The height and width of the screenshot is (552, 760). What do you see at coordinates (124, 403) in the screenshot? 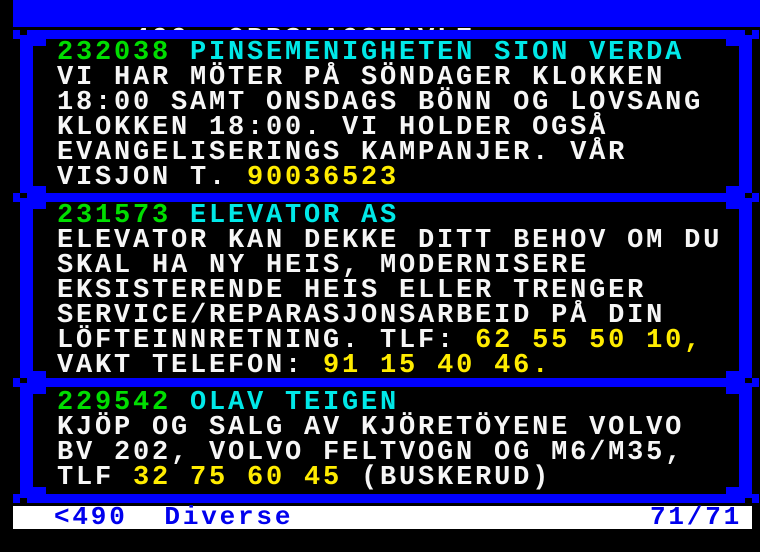
I see `text-segment: 229542` at bounding box center [124, 403].